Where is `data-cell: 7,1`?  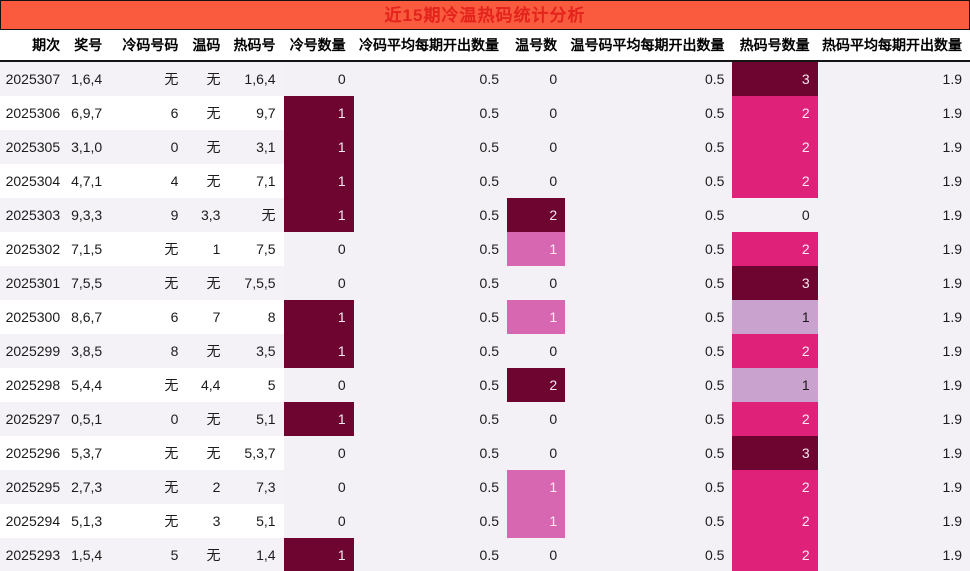 data-cell: 7,1 is located at coordinates (256, 181).